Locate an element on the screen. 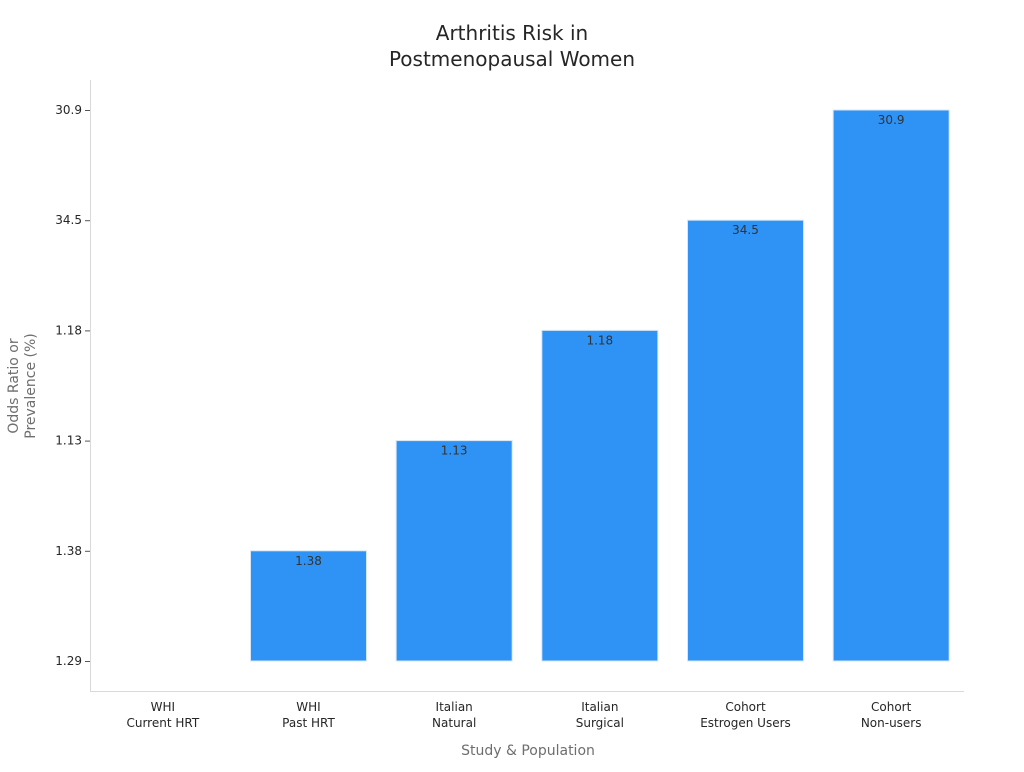 This screenshot has width=1024, height=772. y-axis-title: Odds Ratio or Prevalence (%) is located at coordinates (22, 386).